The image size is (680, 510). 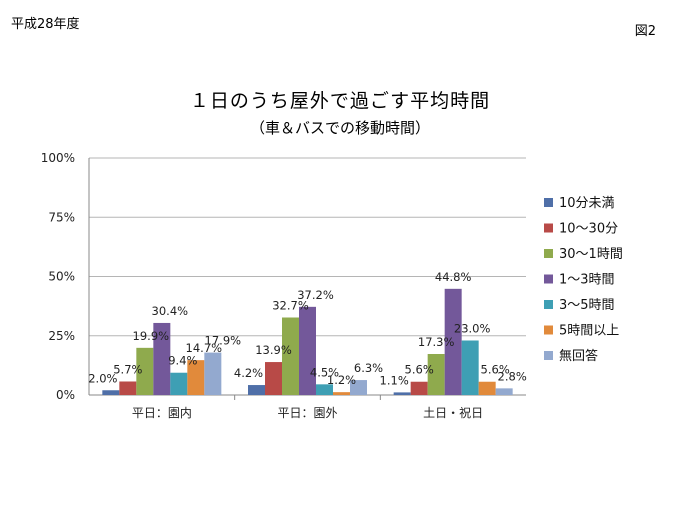 What do you see at coordinates (290, 306) in the screenshot?
I see `data-label: 32.7%` at bounding box center [290, 306].